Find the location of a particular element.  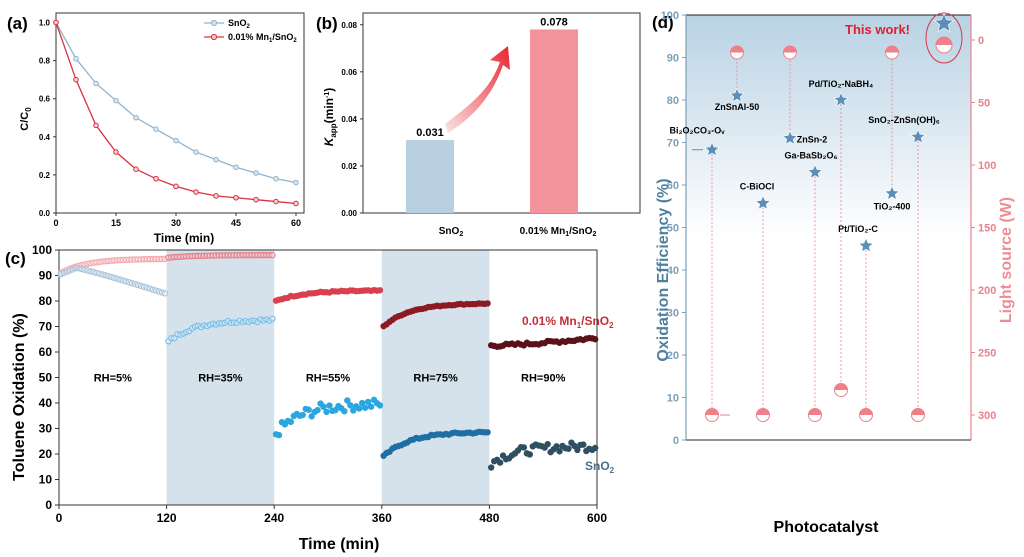

panel-a-legend: SnO2 0.01% Mn1/SnO2 is located at coordinates (250, 31).